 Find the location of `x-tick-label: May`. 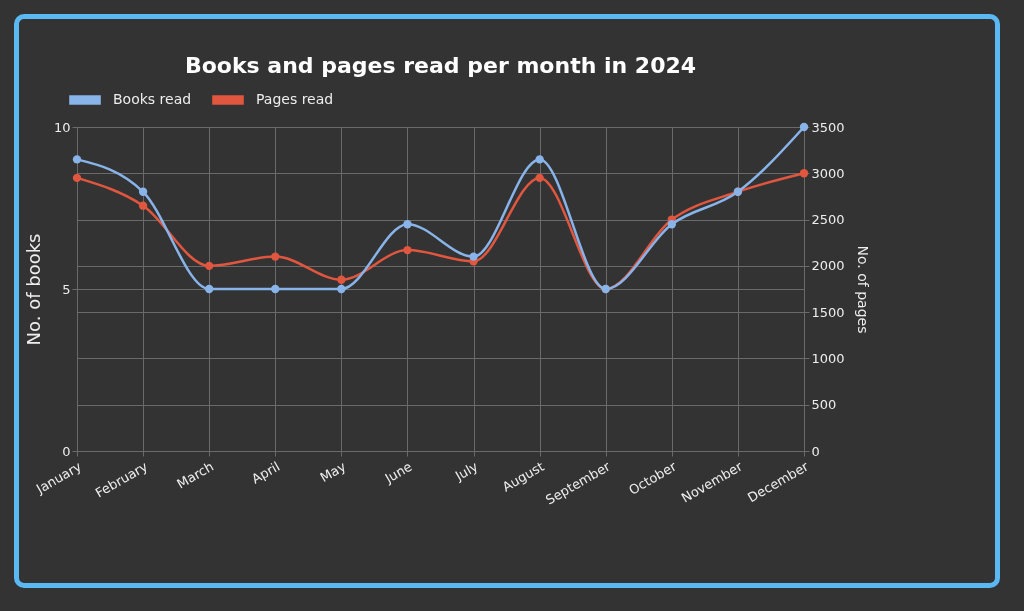

x-tick-label: May is located at coordinates (333, 472).